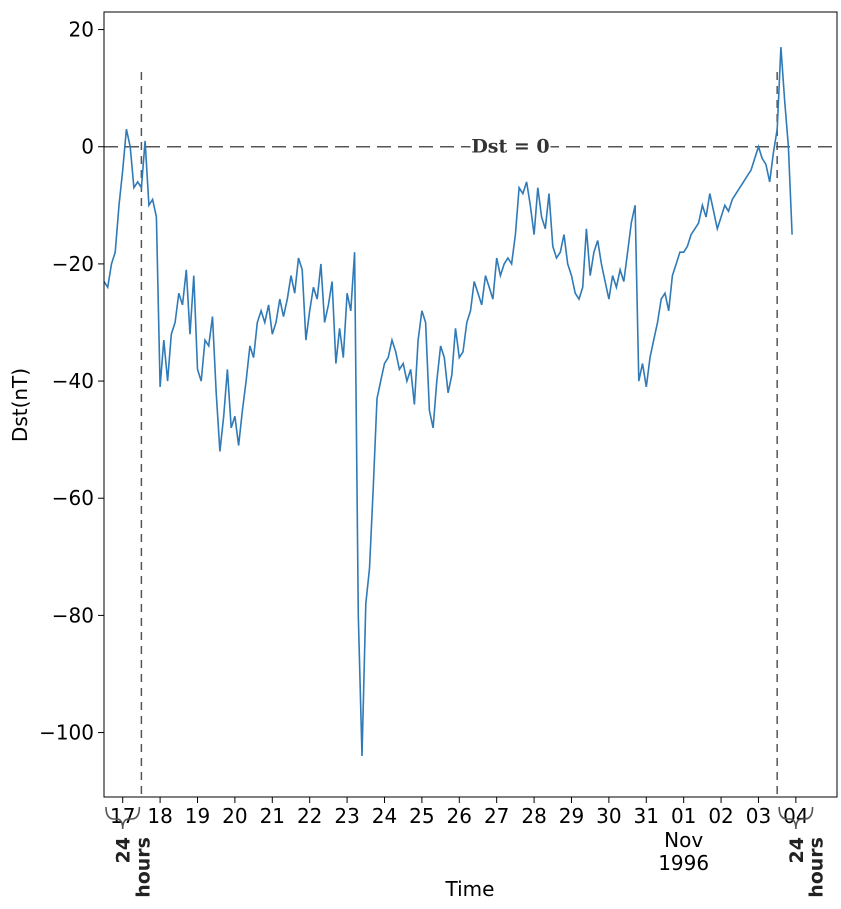 The width and height of the screenshot is (841, 909). What do you see at coordinates (346, 816) in the screenshot?
I see `x-tick-label: 23` at bounding box center [346, 816].